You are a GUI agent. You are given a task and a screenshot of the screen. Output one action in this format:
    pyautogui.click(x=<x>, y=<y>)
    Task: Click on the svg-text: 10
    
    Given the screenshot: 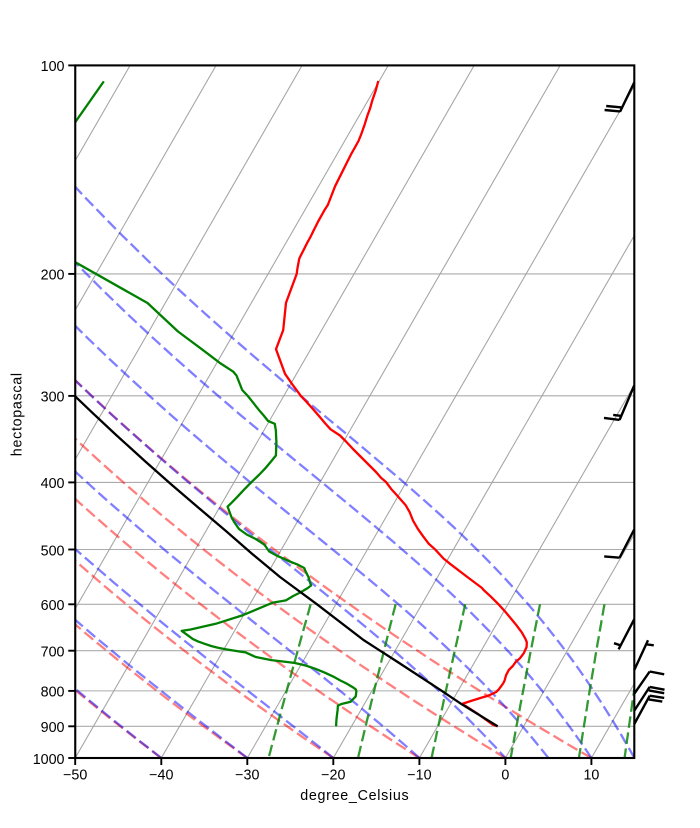 What is the action you would take?
    pyautogui.click(x=591, y=776)
    